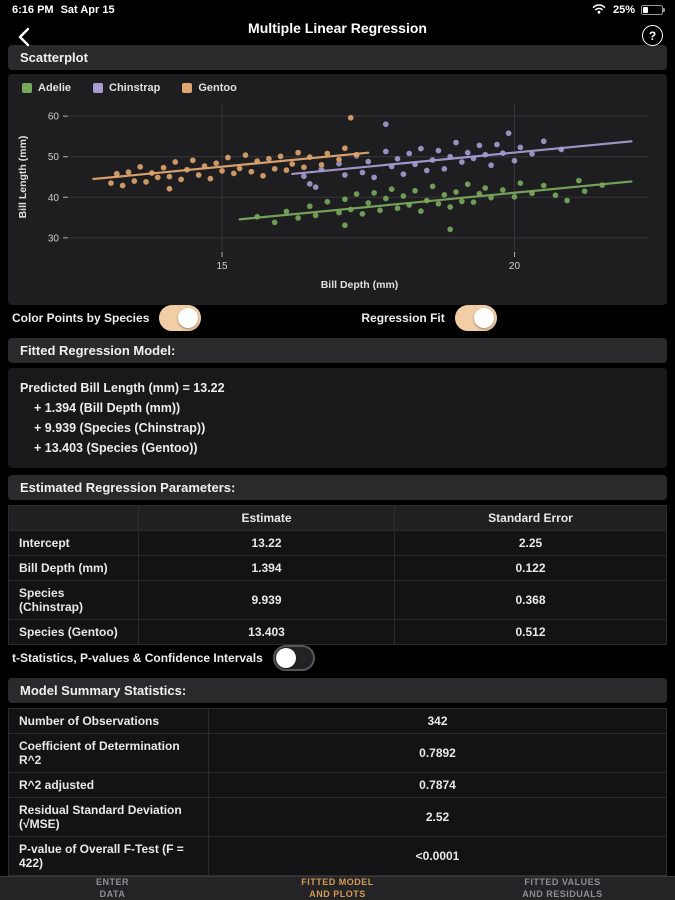 The image size is (675, 900). Describe the element at coordinates (112, 882) in the screenshot. I see `tab-label: ENTER` at that location.